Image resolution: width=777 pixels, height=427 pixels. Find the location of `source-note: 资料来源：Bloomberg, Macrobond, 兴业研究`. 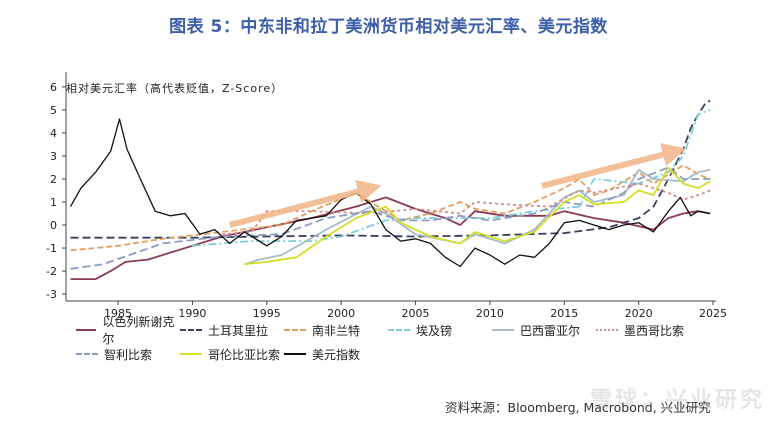

source-note: 资料来源：Bloomberg, Macrobond, 兴业研究 is located at coordinates (578, 407).